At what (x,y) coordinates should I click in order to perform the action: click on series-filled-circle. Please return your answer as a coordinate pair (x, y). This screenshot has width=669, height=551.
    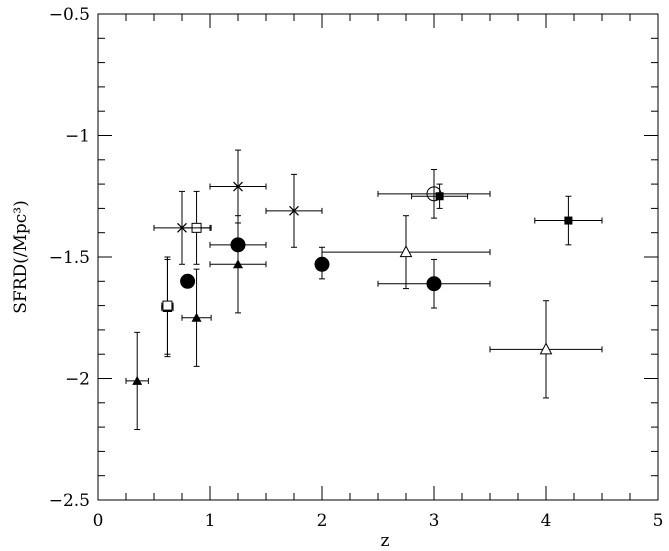
    Looking at the image, I should click on (335, 273).